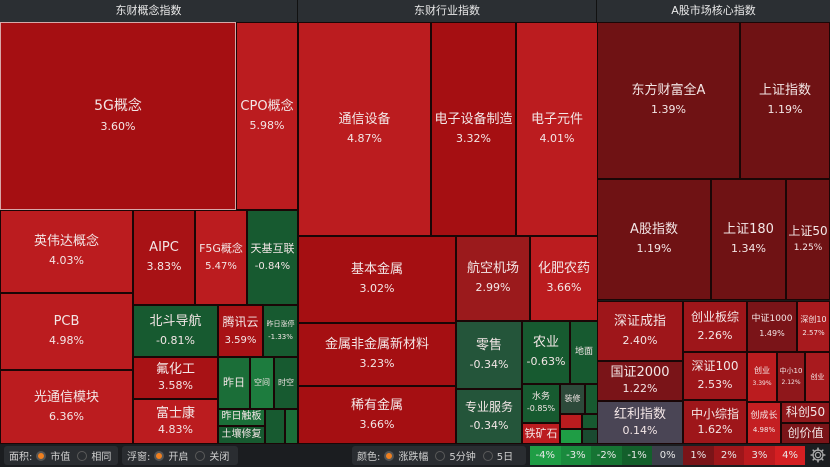  I want to click on tile-aipc: AIPC 3.83%, so click(164, 257).